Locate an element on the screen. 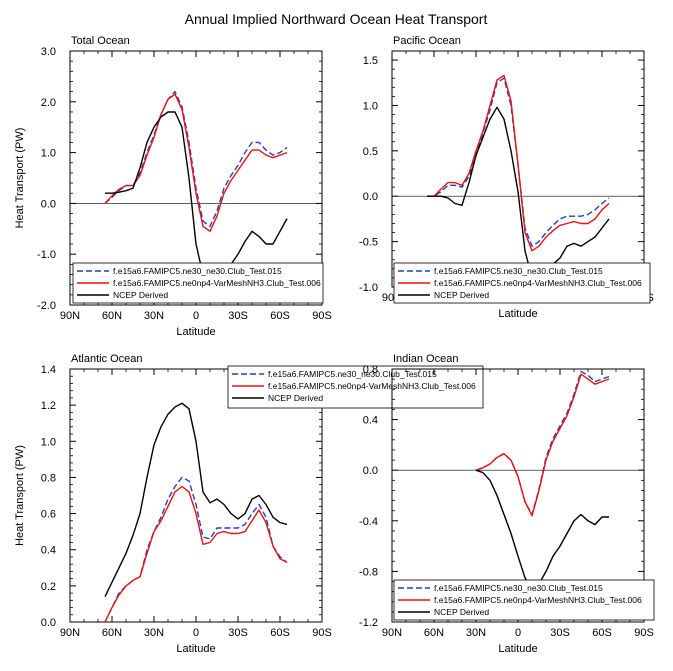 This screenshot has height=671, width=673. y-tick-label: 0.2 is located at coordinates (48, 587).